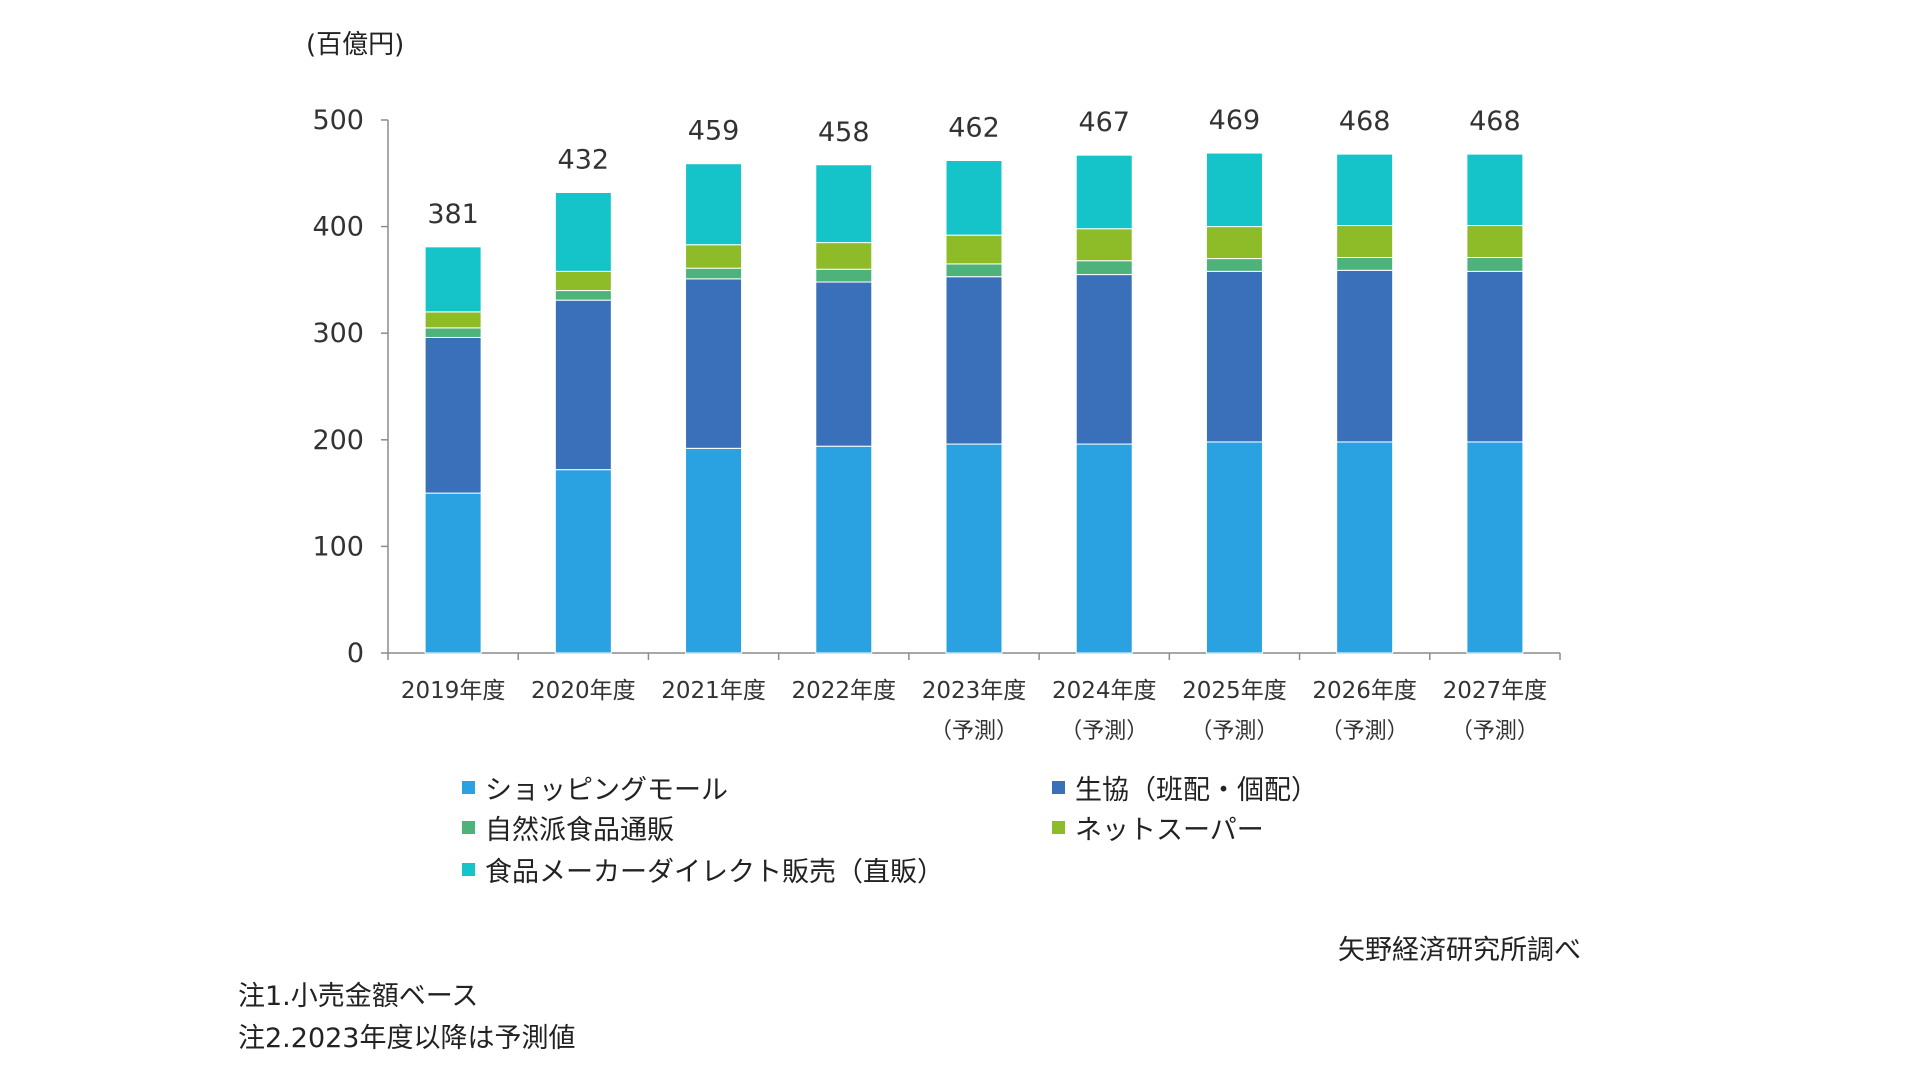  What do you see at coordinates (1058, 787) in the screenshot?
I see `legend-swatch-coop` at bounding box center [1058, 787].